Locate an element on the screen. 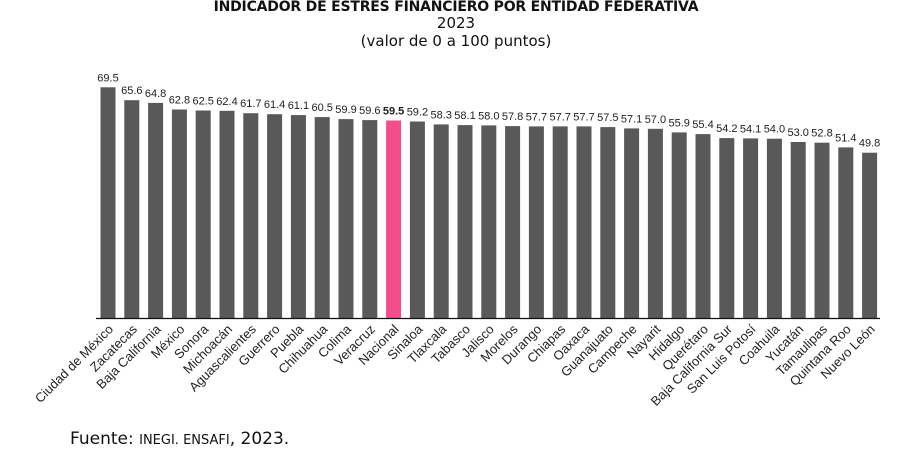 Image resolution: width=912 pixels, height=464 pixels. value-label: 57.8 is located at coordinates (512, 117).